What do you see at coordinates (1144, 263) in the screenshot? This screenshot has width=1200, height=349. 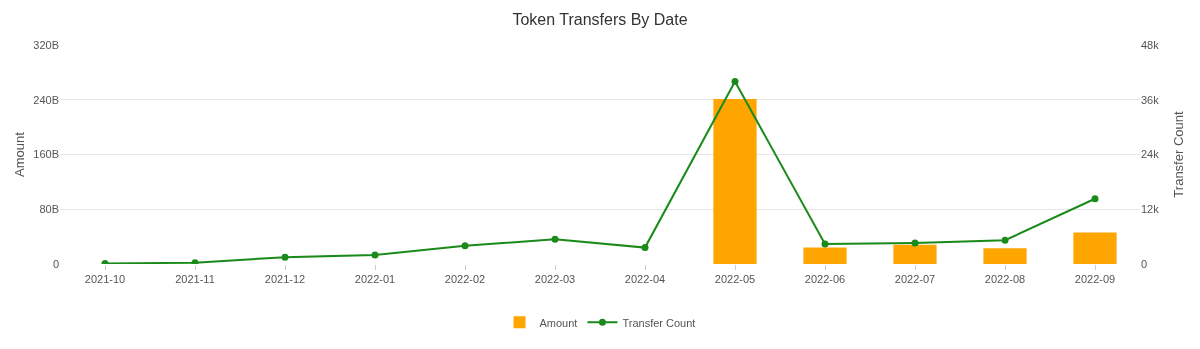 I see `y2-tick-label: 0` at bounding box center [1144, 263].